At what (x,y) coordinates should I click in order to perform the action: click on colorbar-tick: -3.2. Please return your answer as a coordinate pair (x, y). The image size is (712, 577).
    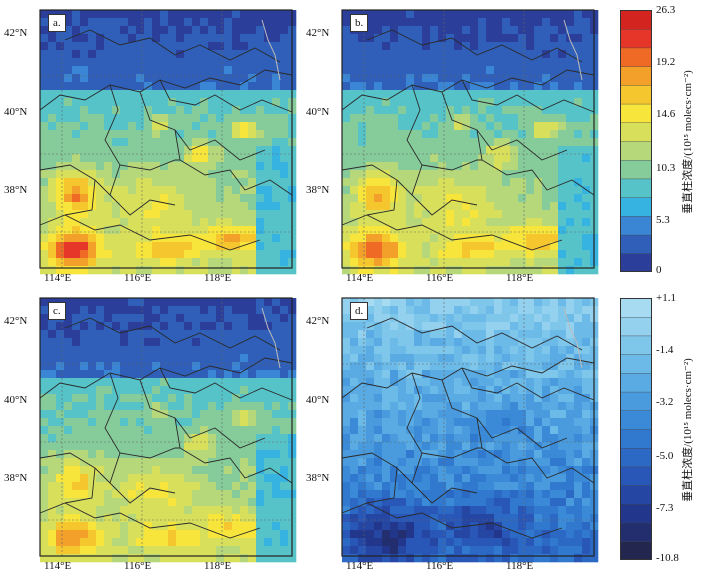
    Looking at the image, I should click on (665, 402).